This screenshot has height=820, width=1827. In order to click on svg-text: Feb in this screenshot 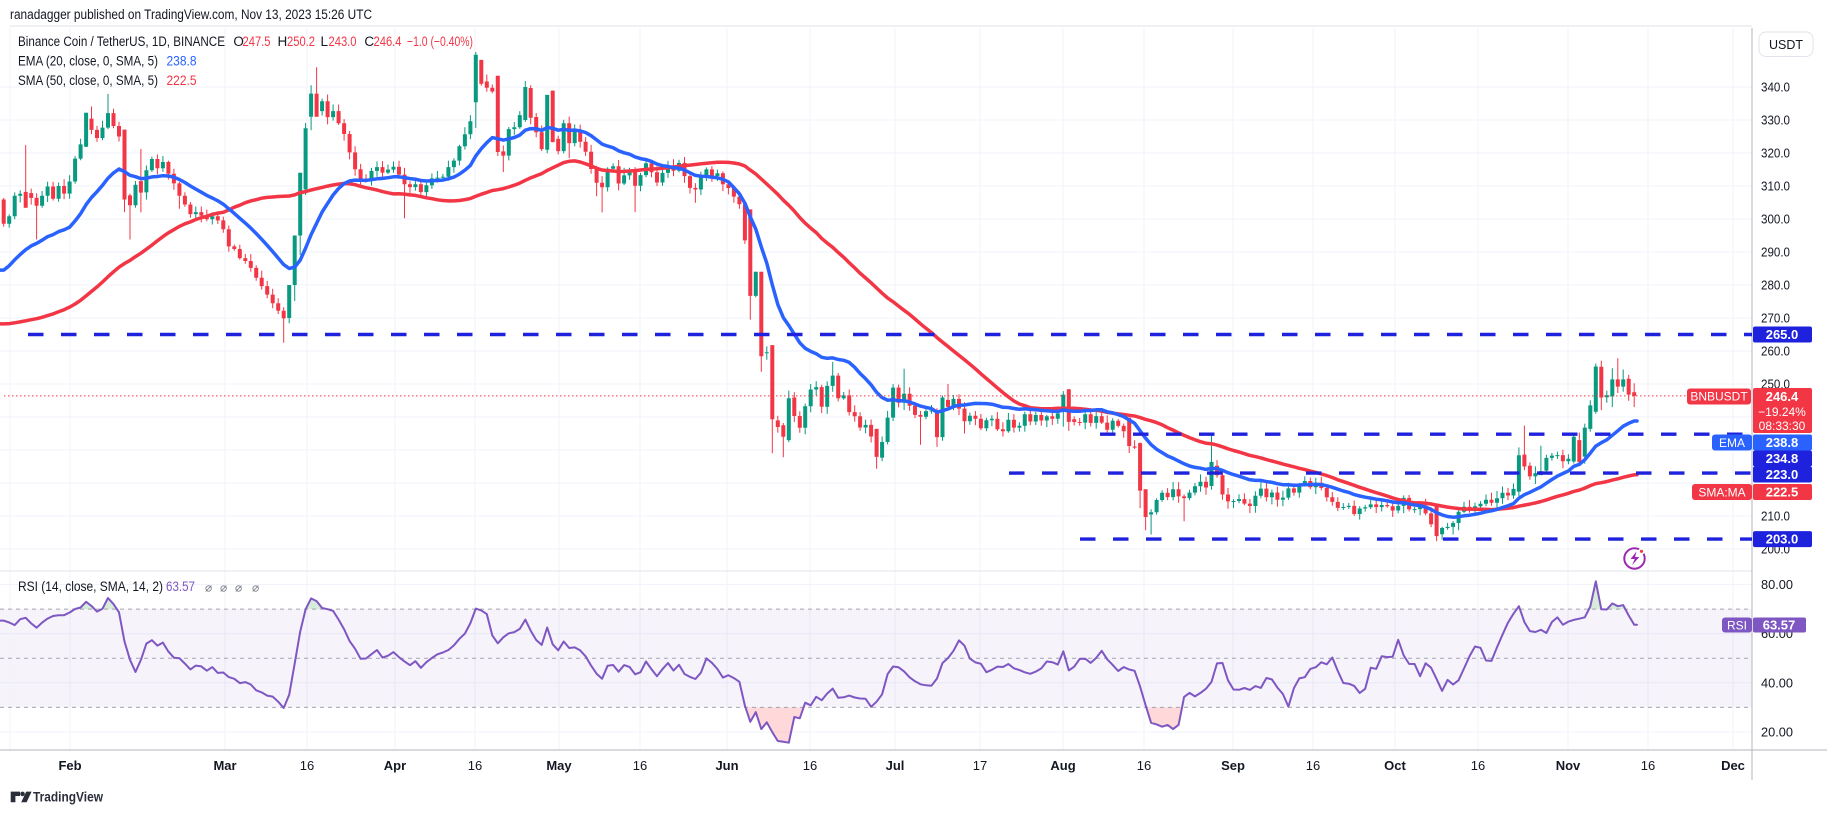, I will do `click(69, 765)`.